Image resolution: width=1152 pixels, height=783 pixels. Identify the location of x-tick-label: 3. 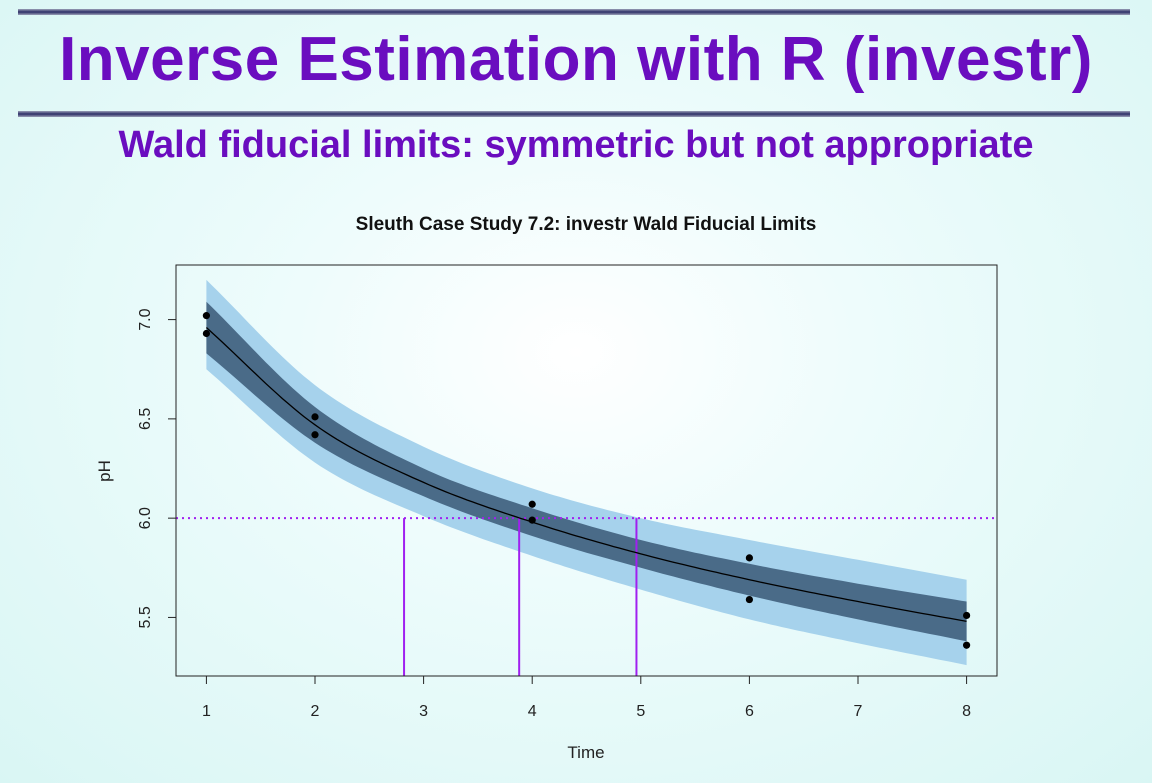
(423, 711).